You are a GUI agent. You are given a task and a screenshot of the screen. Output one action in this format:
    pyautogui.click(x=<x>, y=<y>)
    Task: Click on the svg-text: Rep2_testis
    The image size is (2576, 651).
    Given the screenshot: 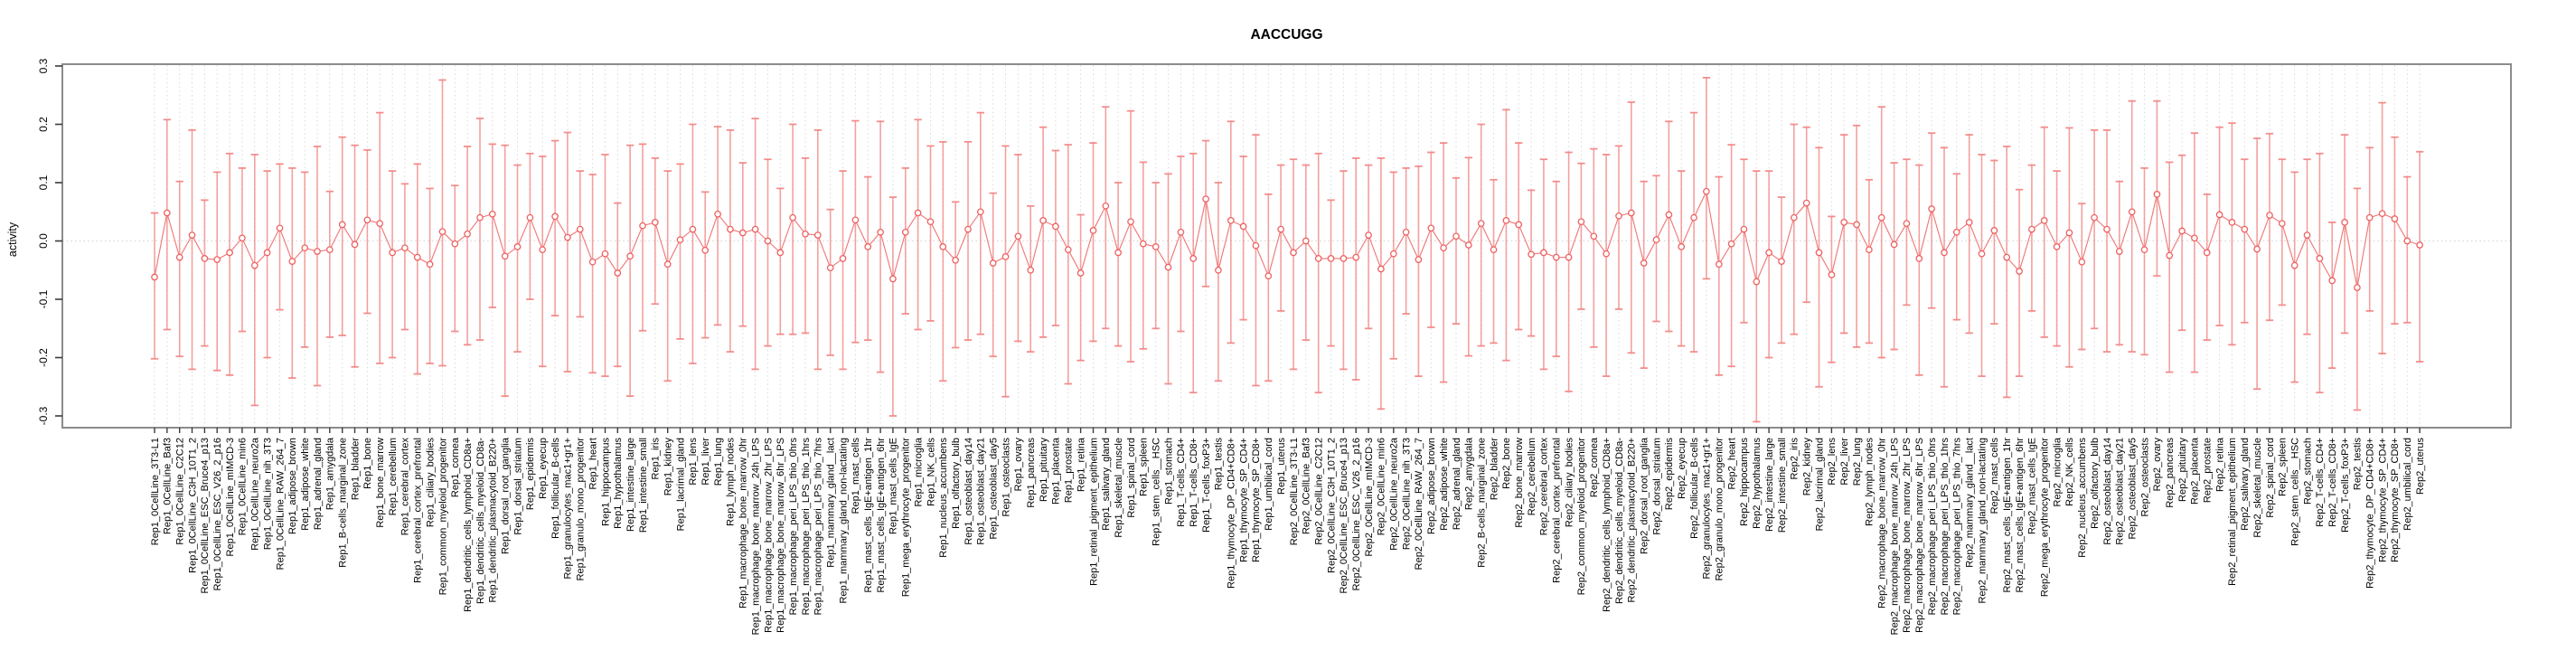 What is the action you would take?
    pyautogui.click(x=2359, y=465)
    